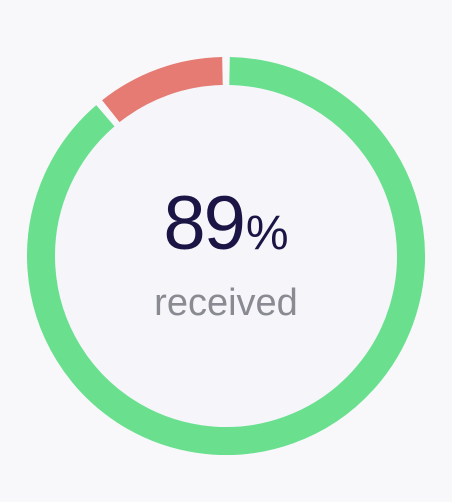 This screenshot has height=502, width=452. What do you see at coordinates (267, 233) in the screenshot?
I see `gauge-unit: %` at bounding box center [267, 233].